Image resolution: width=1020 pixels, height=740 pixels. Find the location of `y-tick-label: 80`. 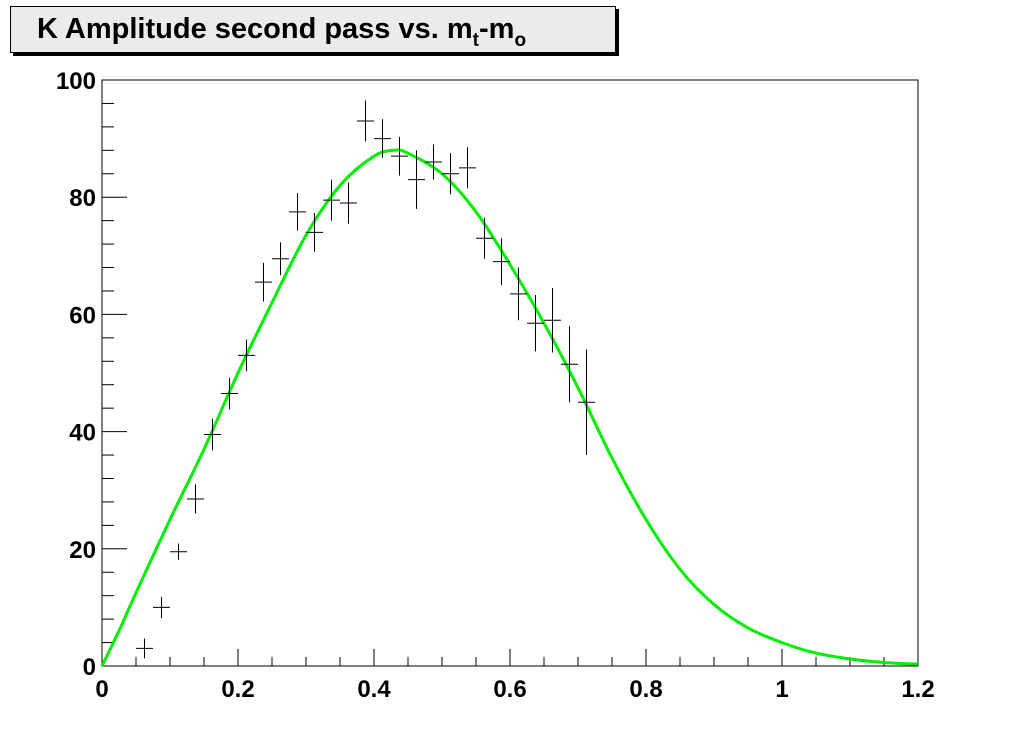

y-tick-label: 80 is located at coordinates (82, 198).